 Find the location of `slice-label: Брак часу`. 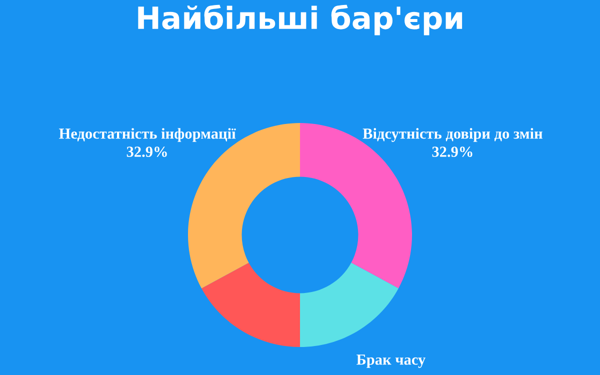

slice-label: Брак часу is located at coordinates (391, 361).